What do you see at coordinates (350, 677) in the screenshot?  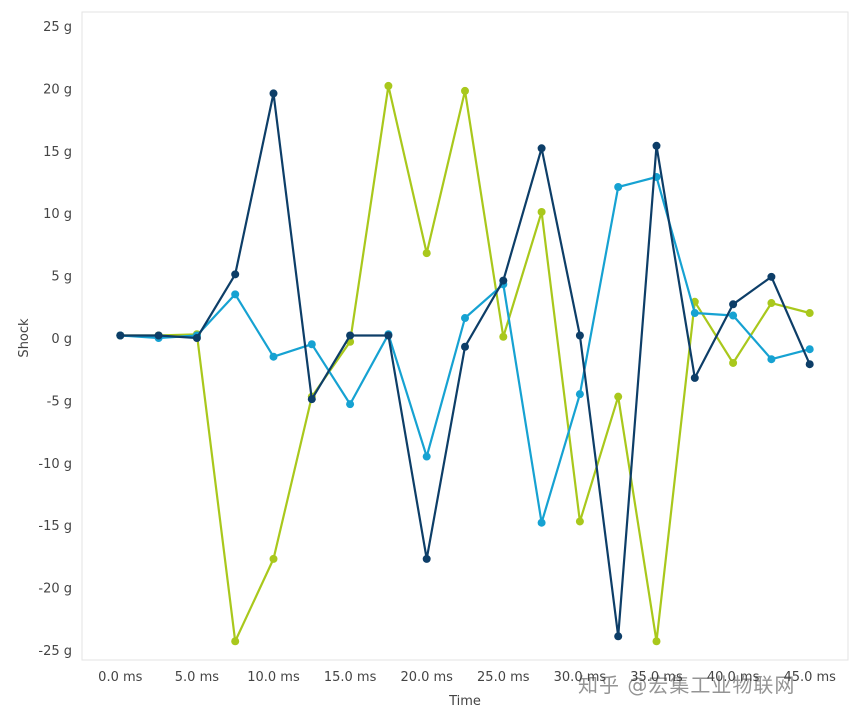 I see `x-tick-label: 15.0 ms` at bounding box center [350, 677].